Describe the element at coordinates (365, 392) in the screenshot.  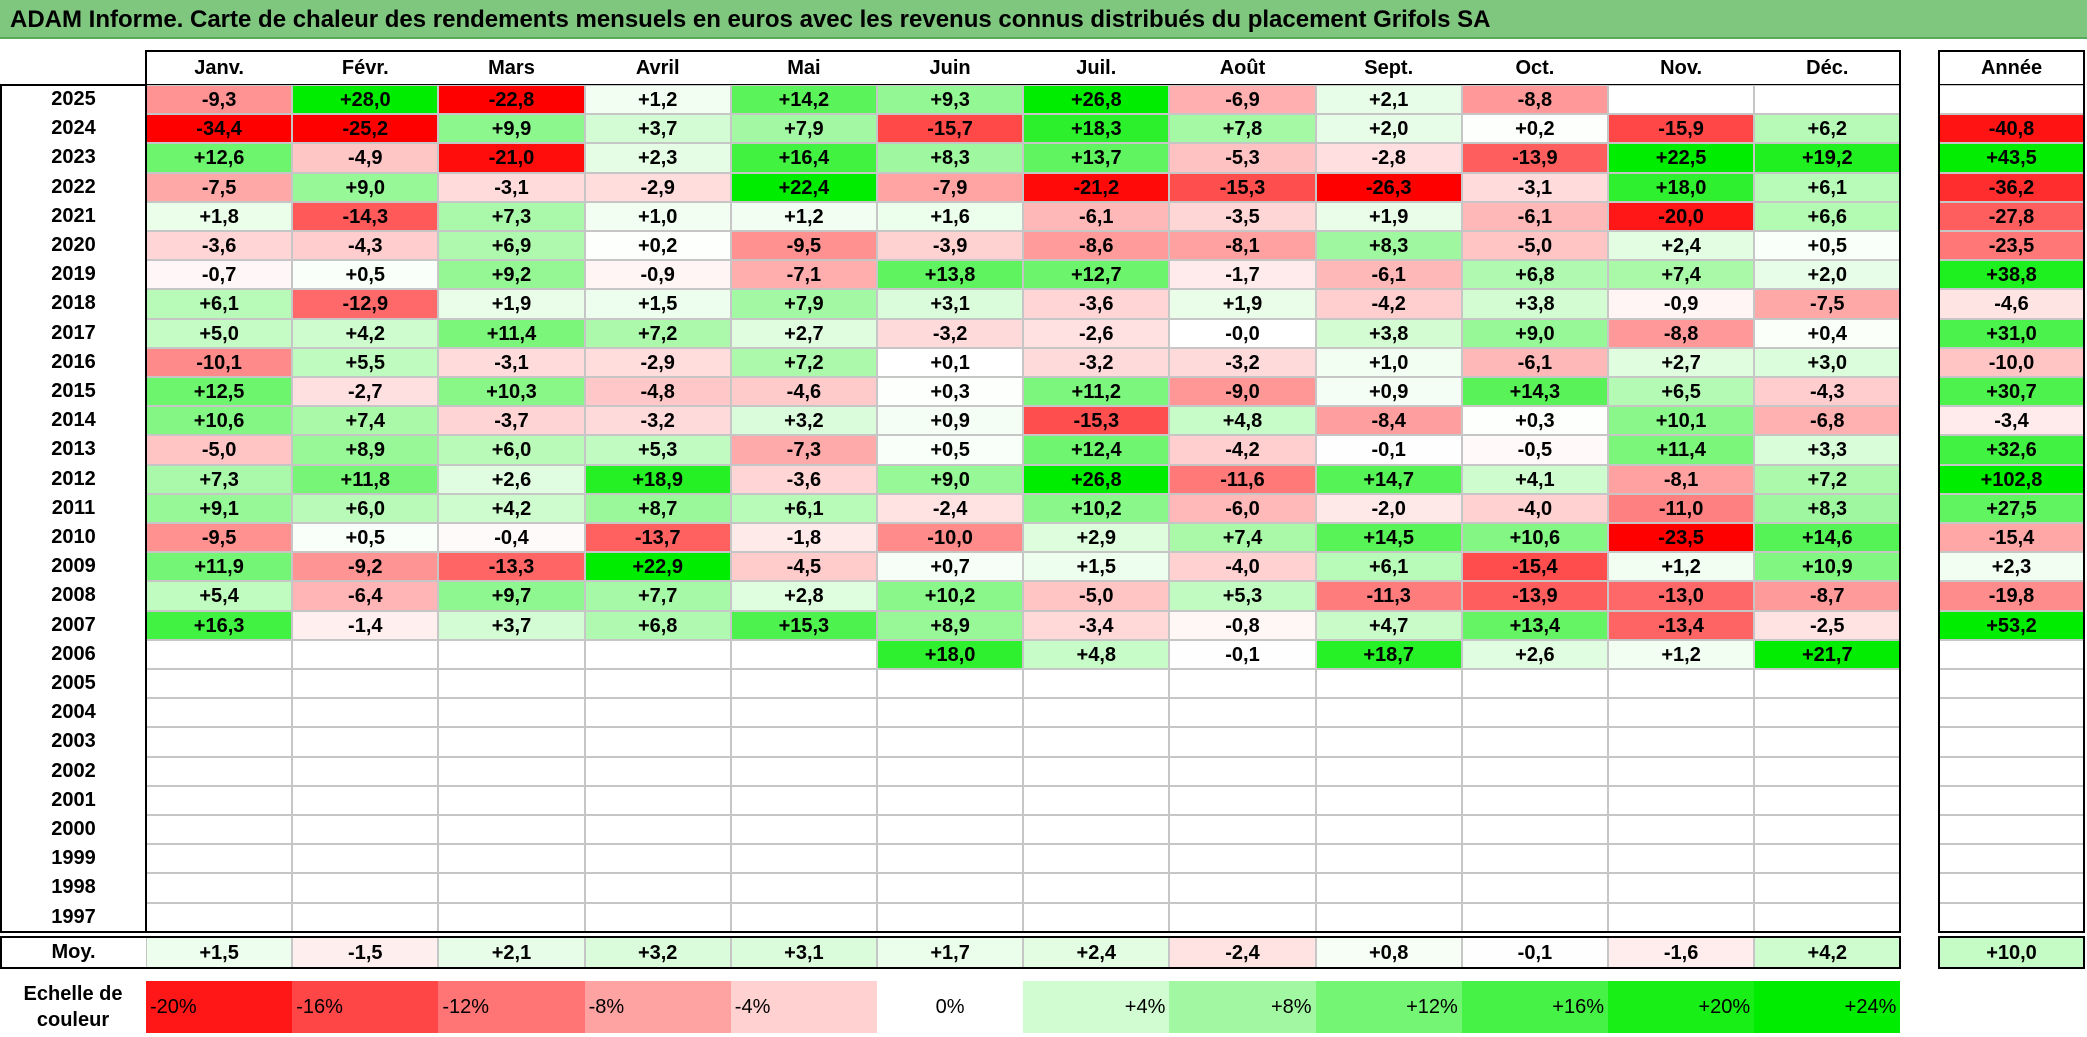
I see `heat-cell: -2,7` at that location.